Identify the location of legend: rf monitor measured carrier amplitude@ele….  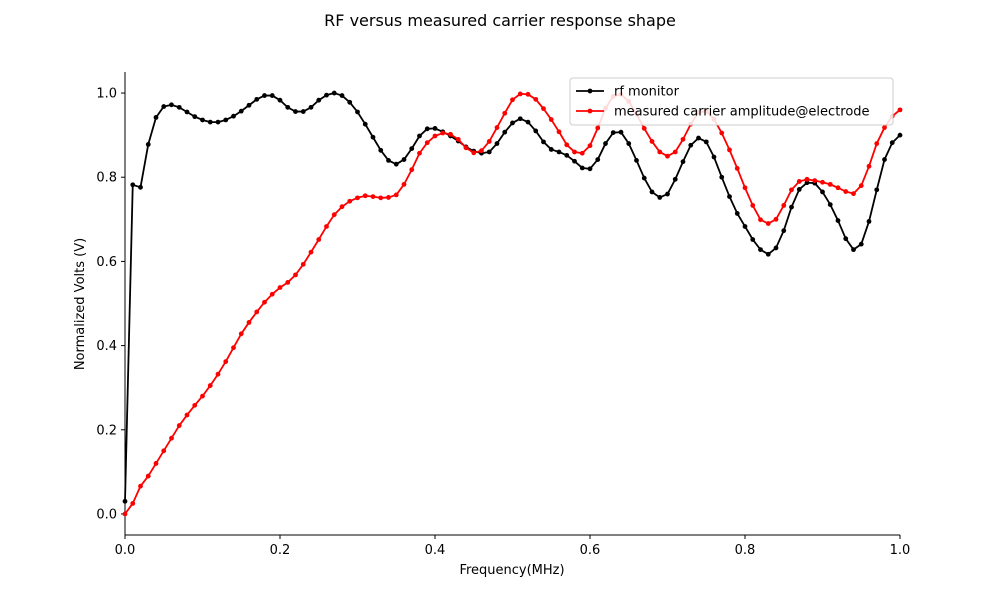
(731, 101).